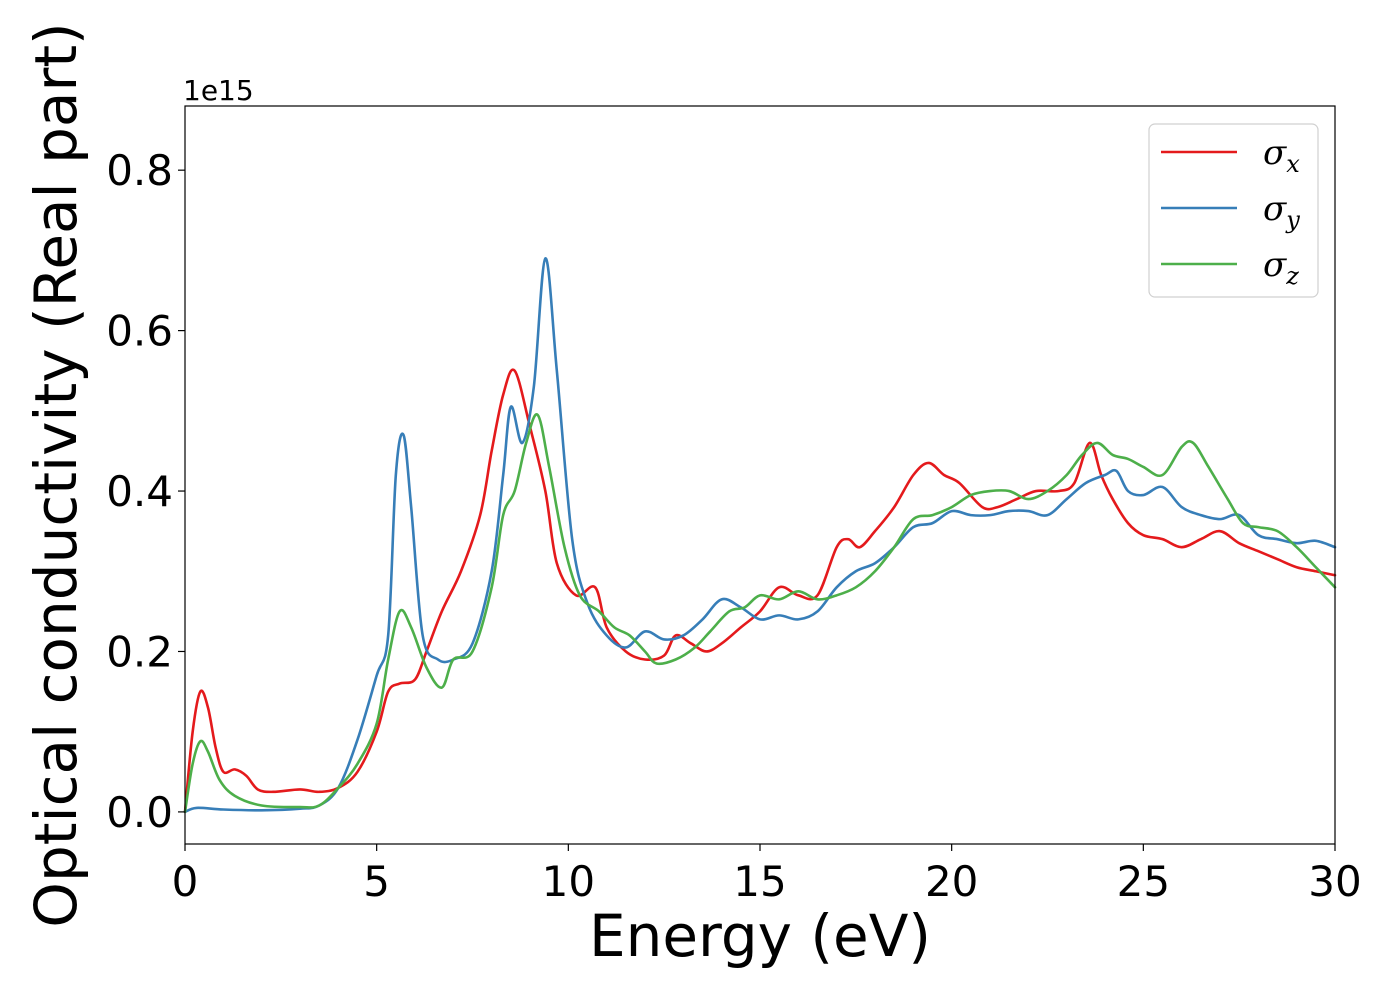 This screenshot has height=1000, width=1400. Describe the element at coordinates (139, 170) in the screenshot. I see `y-tick-label: 0.8` at that location.